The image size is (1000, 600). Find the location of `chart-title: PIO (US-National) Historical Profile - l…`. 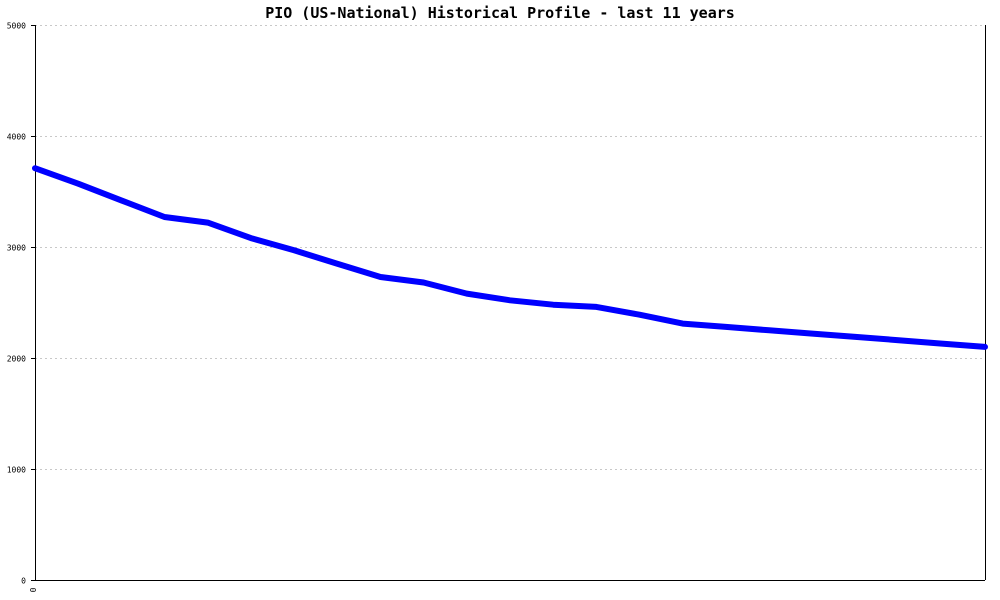

chart-title: PIO (US-National) Historical Profile - l… is located at coordinates (500, 13).